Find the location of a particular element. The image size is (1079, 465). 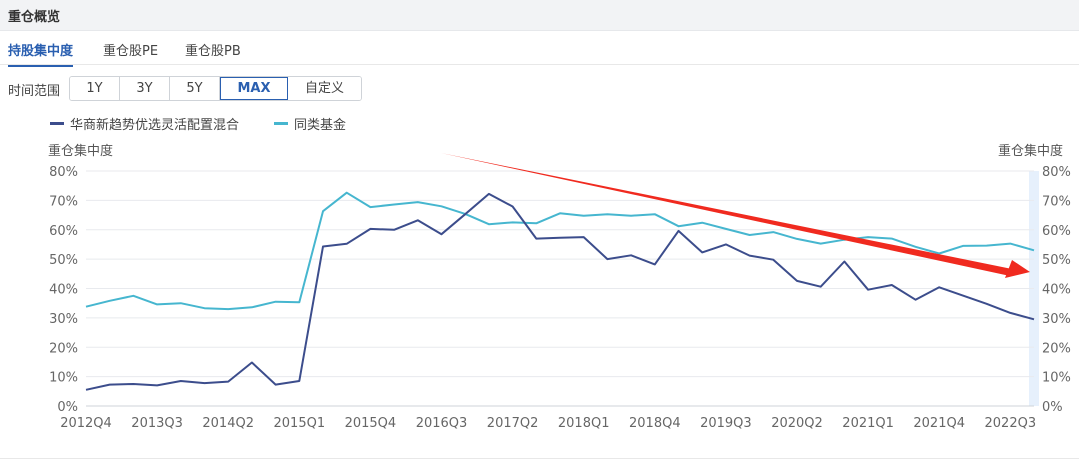

time-range-selector: 1Y 3Y 5Y MAX 自定义 is located at coordinates (215, 88).